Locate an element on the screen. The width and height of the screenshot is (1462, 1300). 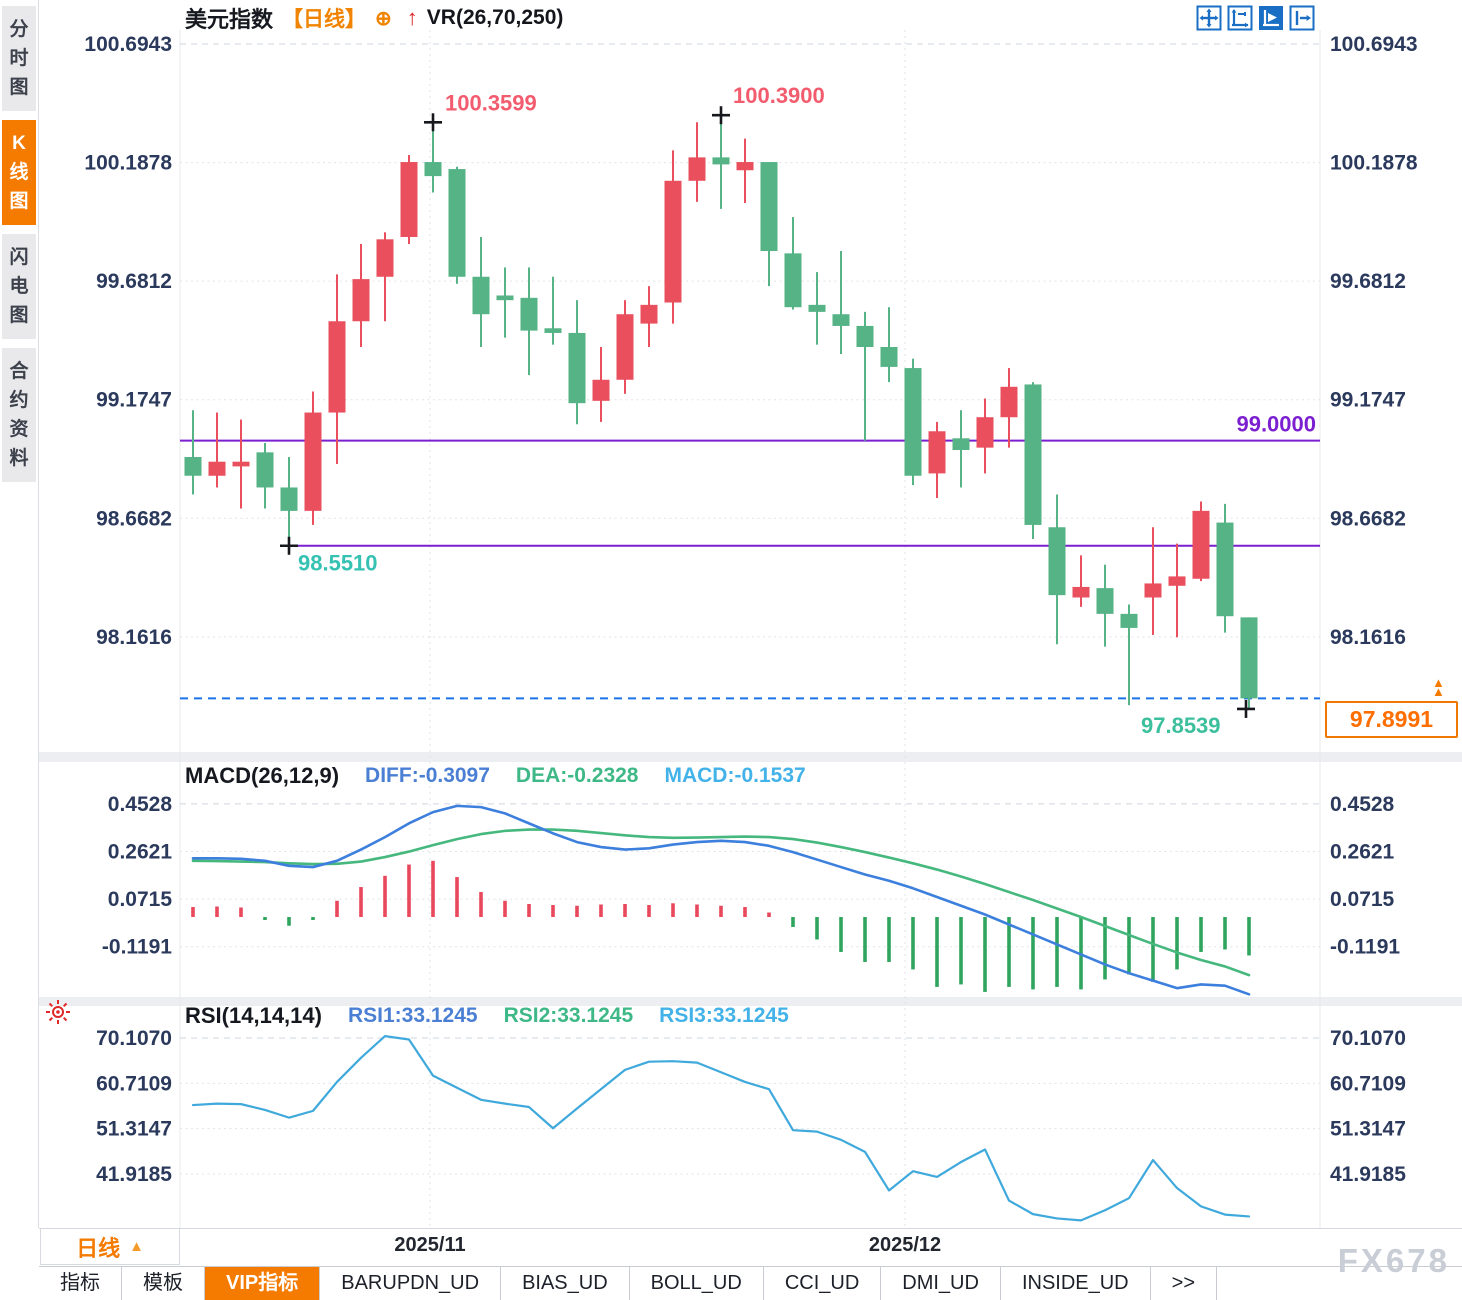
indicator-settings-sun-icon is located at coordinates (58, 1012).